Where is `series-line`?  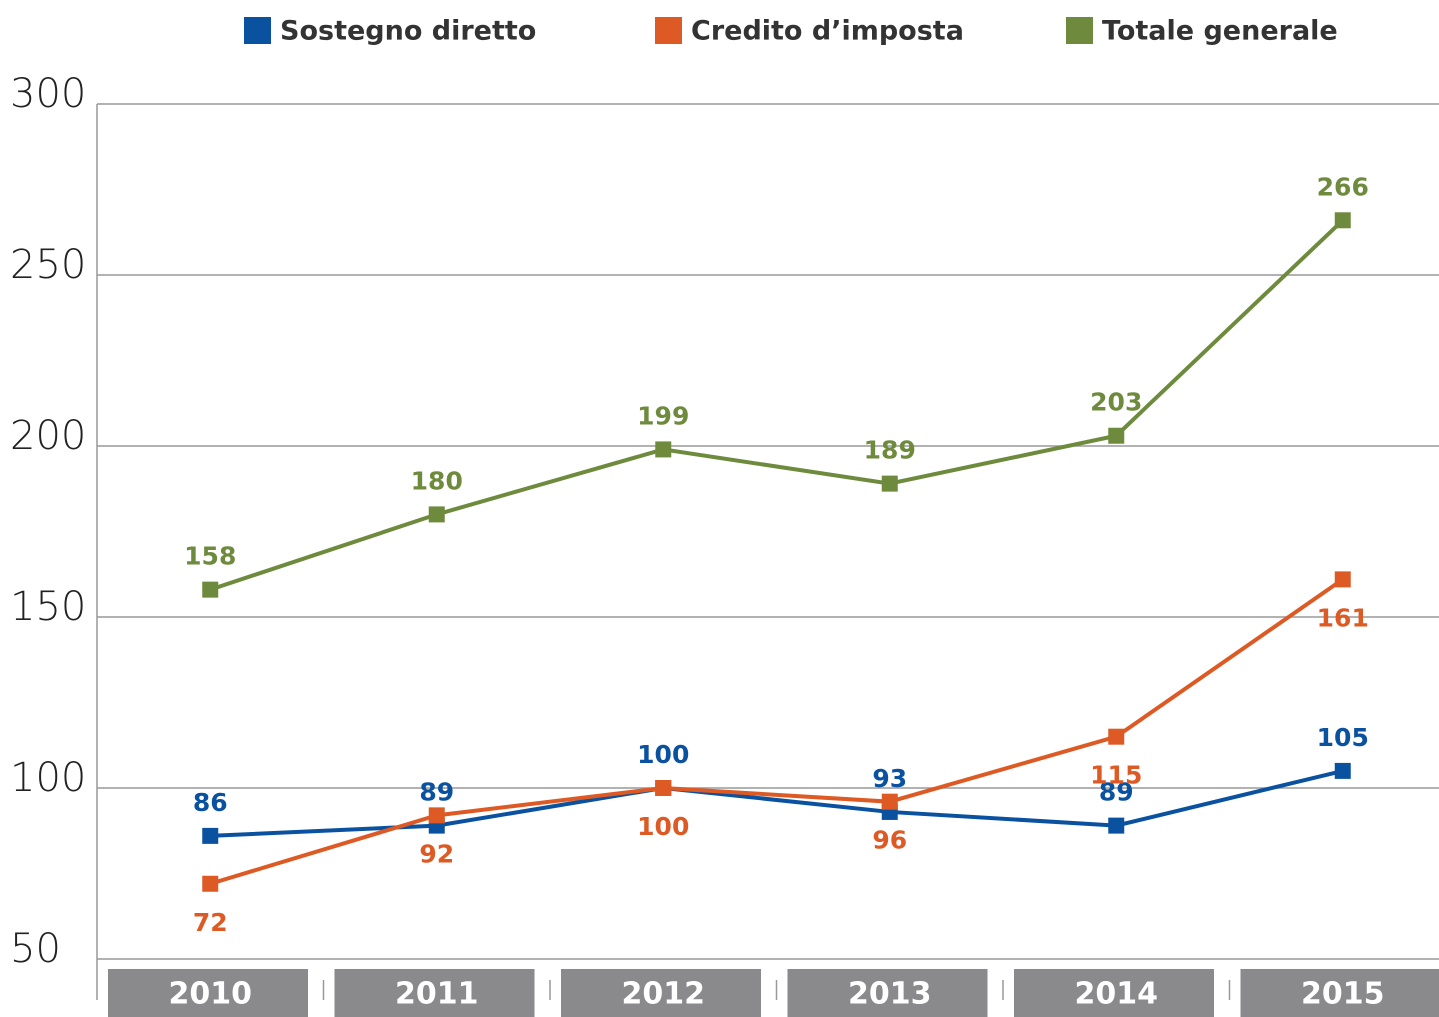 series-line is located at coordinates (777, 803).